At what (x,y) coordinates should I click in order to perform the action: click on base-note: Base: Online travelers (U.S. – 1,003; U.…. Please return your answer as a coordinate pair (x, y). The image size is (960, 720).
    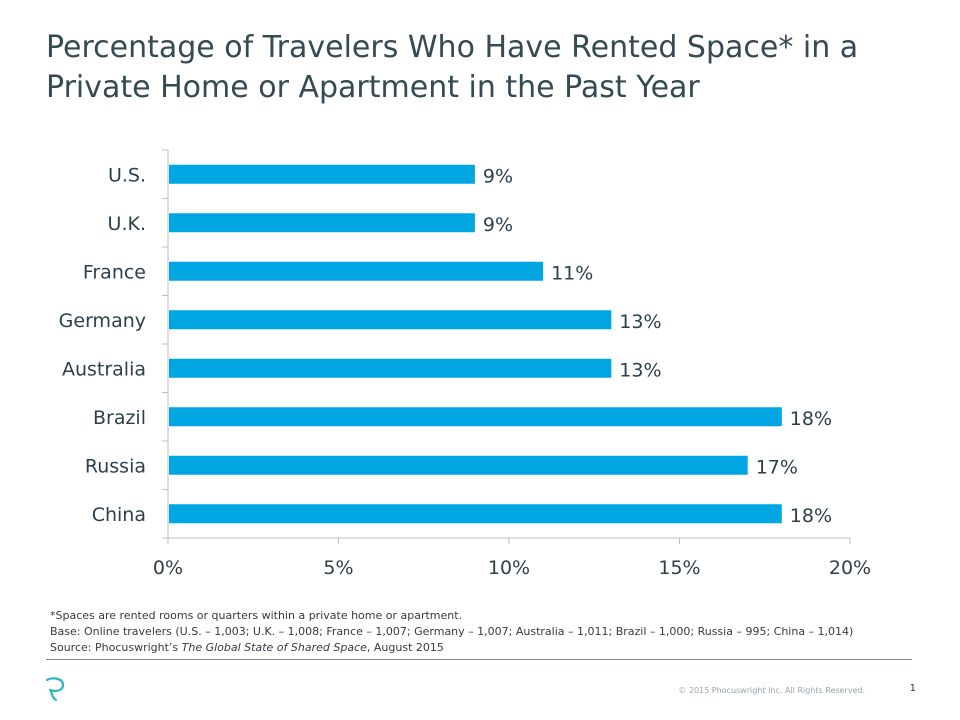
    Looking at the image, I should click on (452, 631).